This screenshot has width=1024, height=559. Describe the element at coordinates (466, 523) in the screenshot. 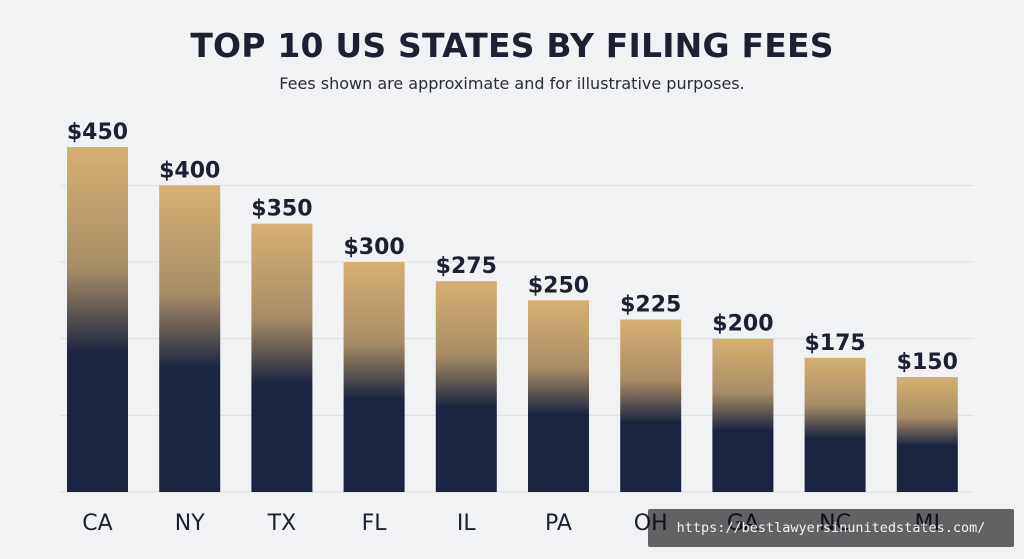

I see `x-tick-il: IL` at that location.